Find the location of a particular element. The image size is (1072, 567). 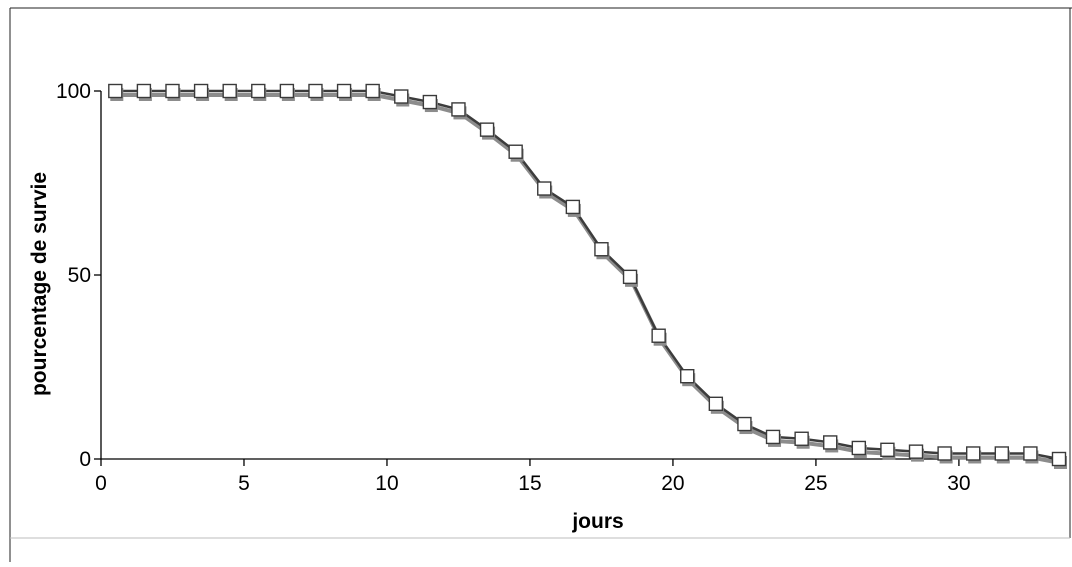

x-tick-label: 0 is located at coordinates (101, 483).